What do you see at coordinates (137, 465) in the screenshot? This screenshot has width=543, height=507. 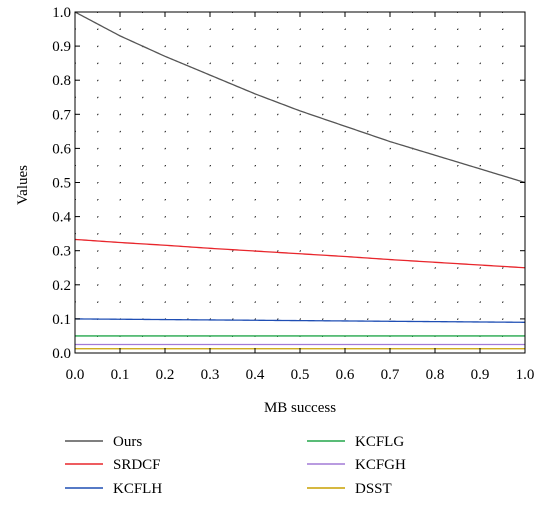 I see `legend-label-srdcf: SRDCF` at bounding box center [137, 465].